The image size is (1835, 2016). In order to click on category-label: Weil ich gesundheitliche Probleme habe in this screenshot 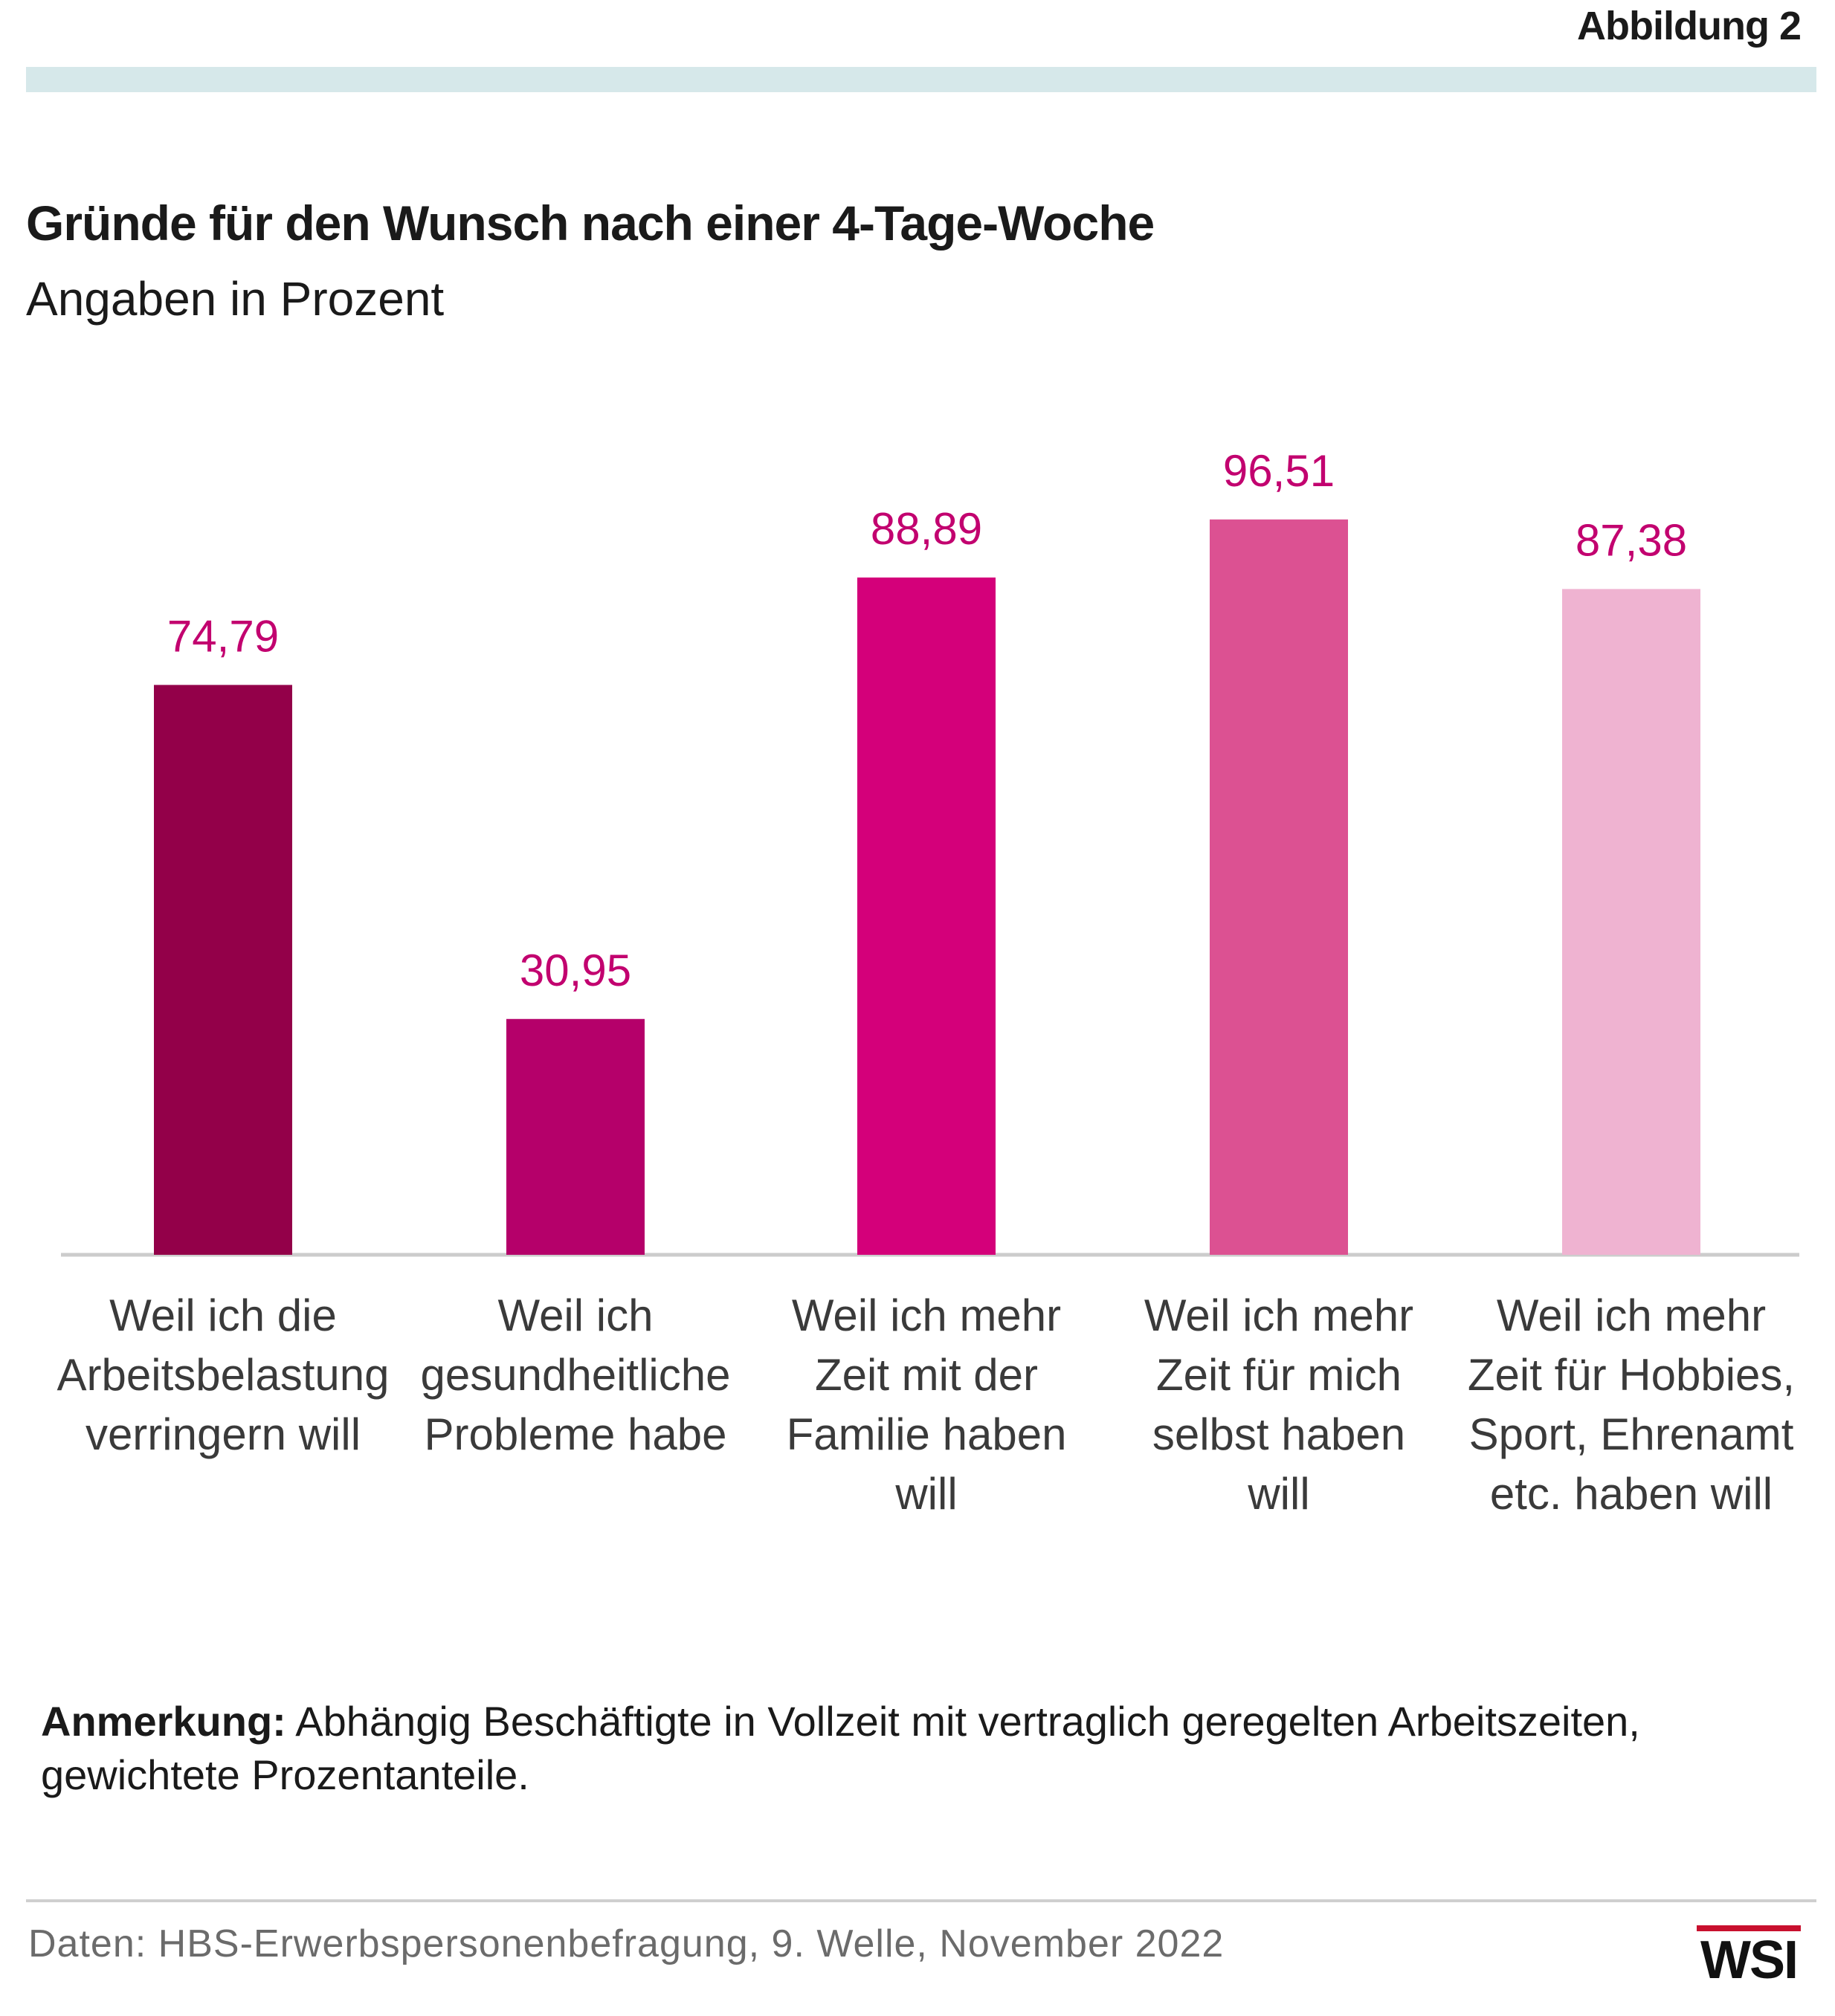, I will do `click(575, 1375)`.